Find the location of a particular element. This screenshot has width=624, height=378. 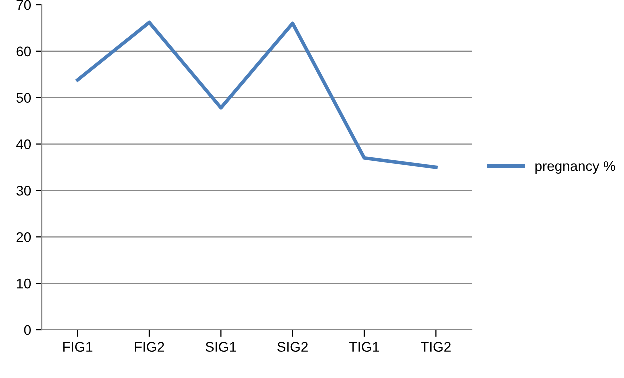

y-tick-label: 10 is located at coordinates (24, 283).